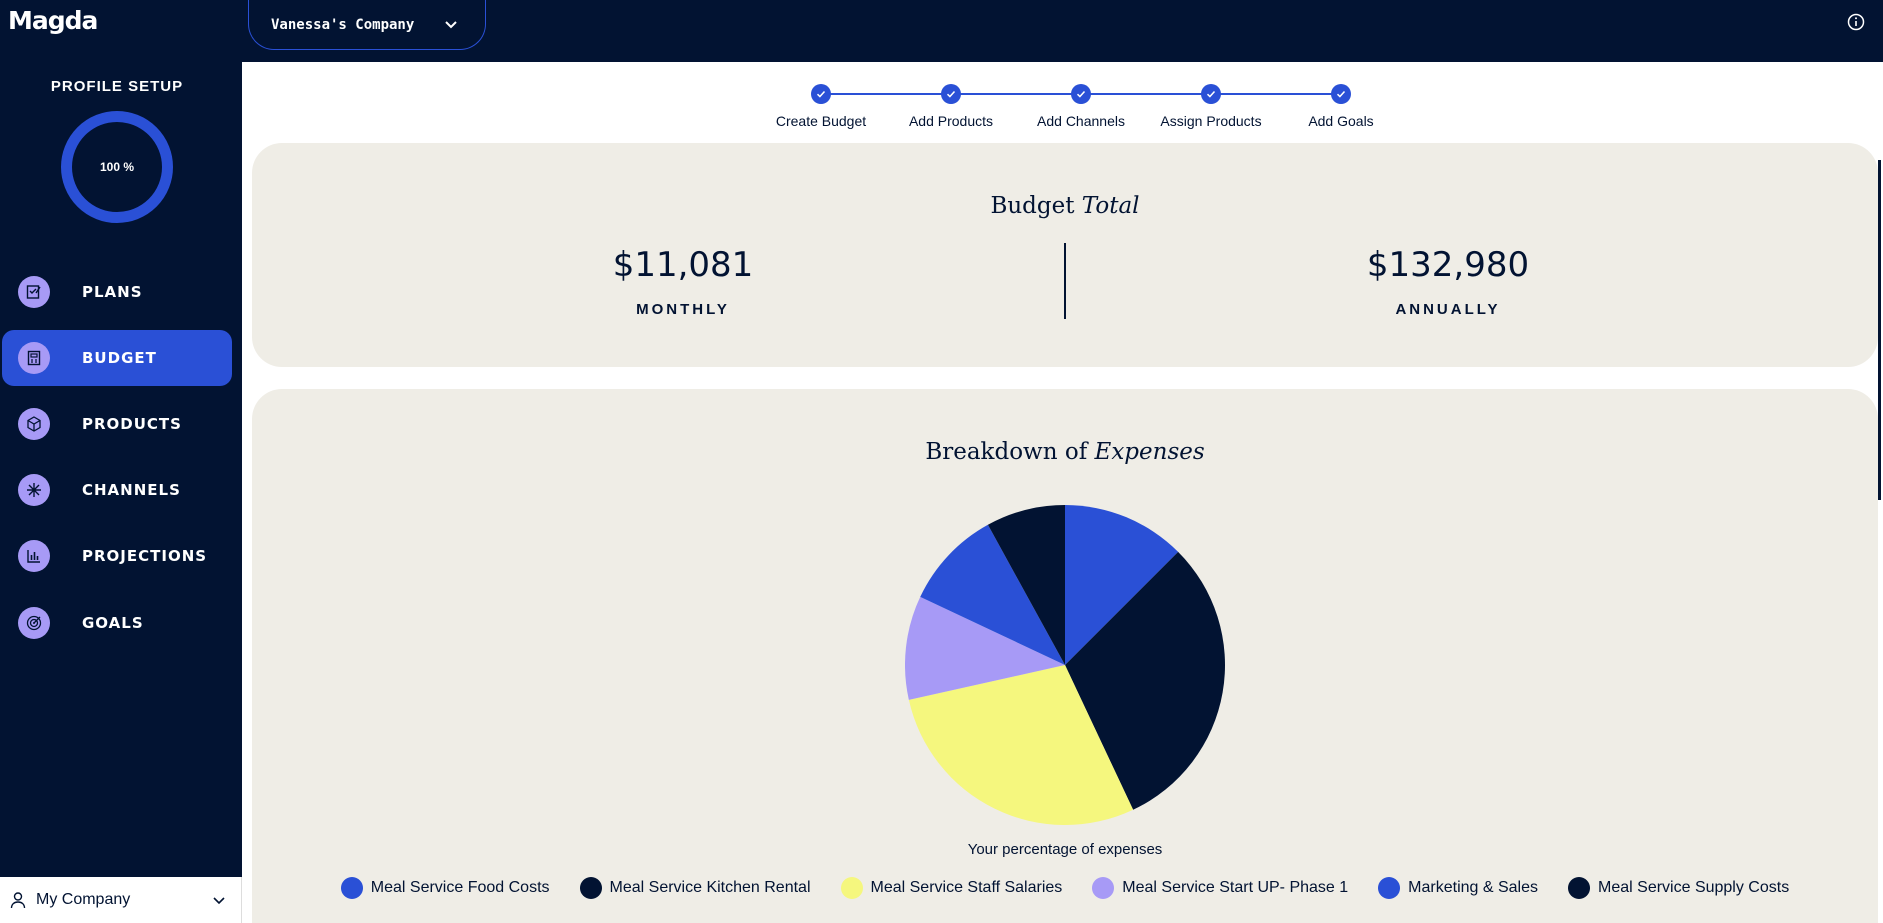 This screenshot has width=1883, height=923. Describe the element at coordinates (145, 556) in the screenshot. I see `sidebar-item-label: PROJECTIONS` at that location.